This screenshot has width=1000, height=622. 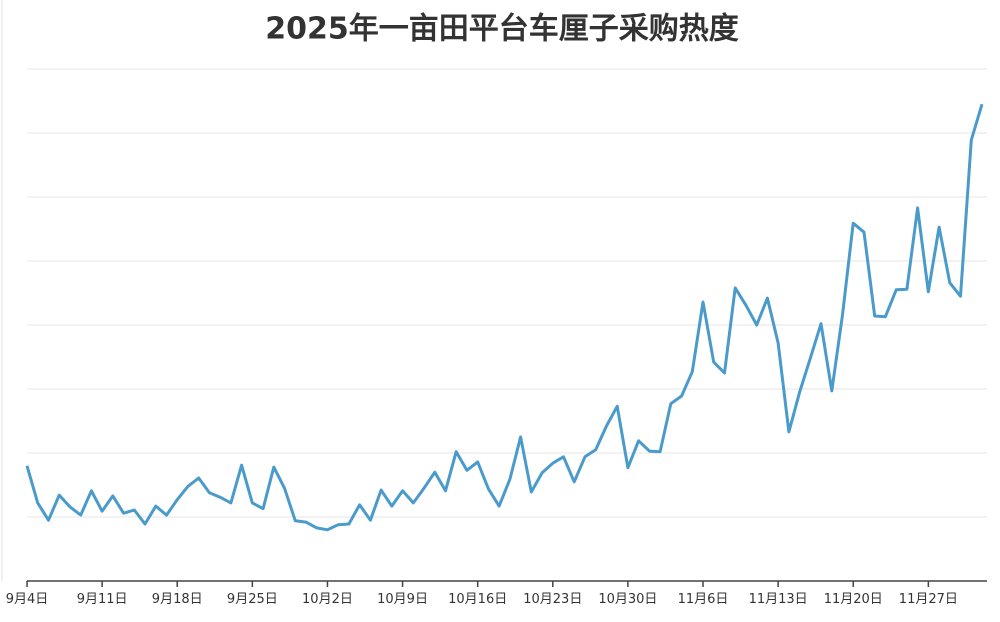 I want to click on x-tick-label: 11月20日, so click(x=853, y=599).